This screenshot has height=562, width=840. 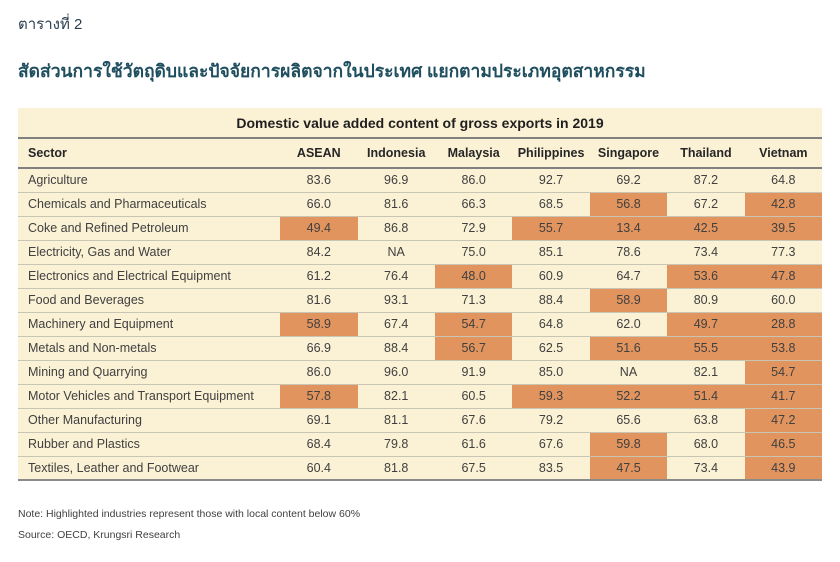 I want to click on value-cell: 62.0, so click(x=628, y=324).